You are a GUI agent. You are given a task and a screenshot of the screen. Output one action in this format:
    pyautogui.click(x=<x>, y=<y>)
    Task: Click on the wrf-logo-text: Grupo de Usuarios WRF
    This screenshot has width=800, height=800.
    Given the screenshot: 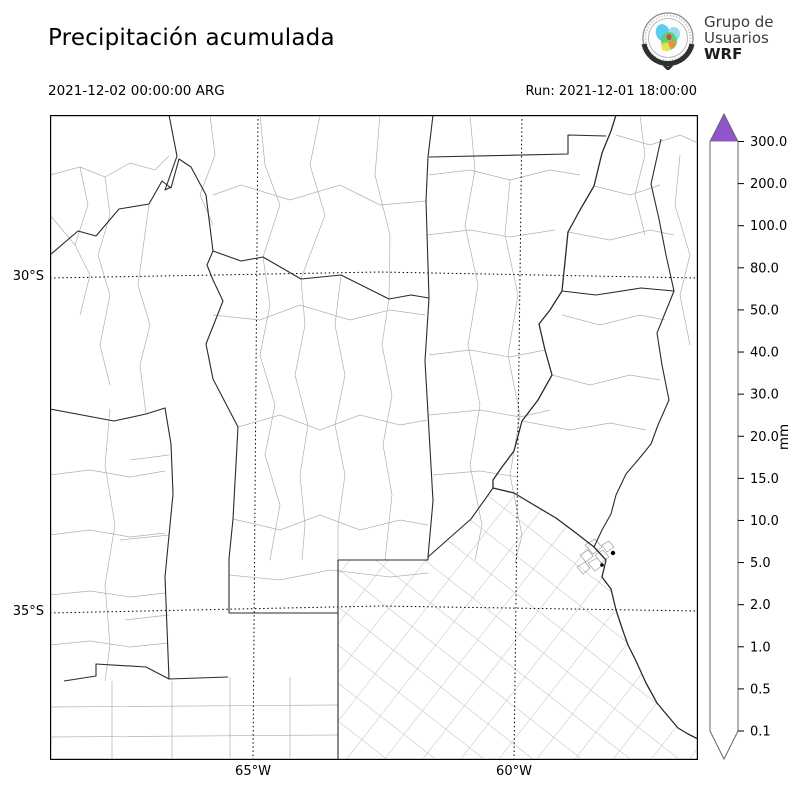 What is the action you would take?
    pyautogui.click(x=739, y=38)
    